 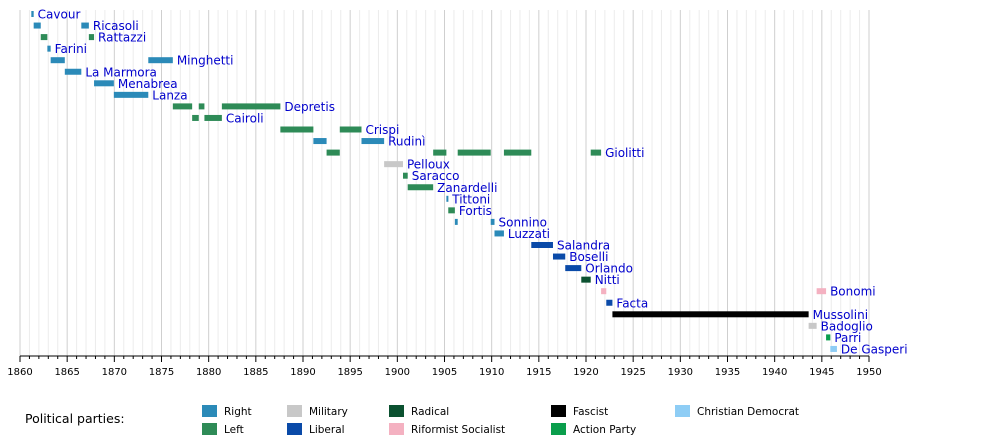 What do you see at coordinates (148, 84) in the screenshot?
I see `label-menabrea: Menabrea` at bounding box center [148, 84].